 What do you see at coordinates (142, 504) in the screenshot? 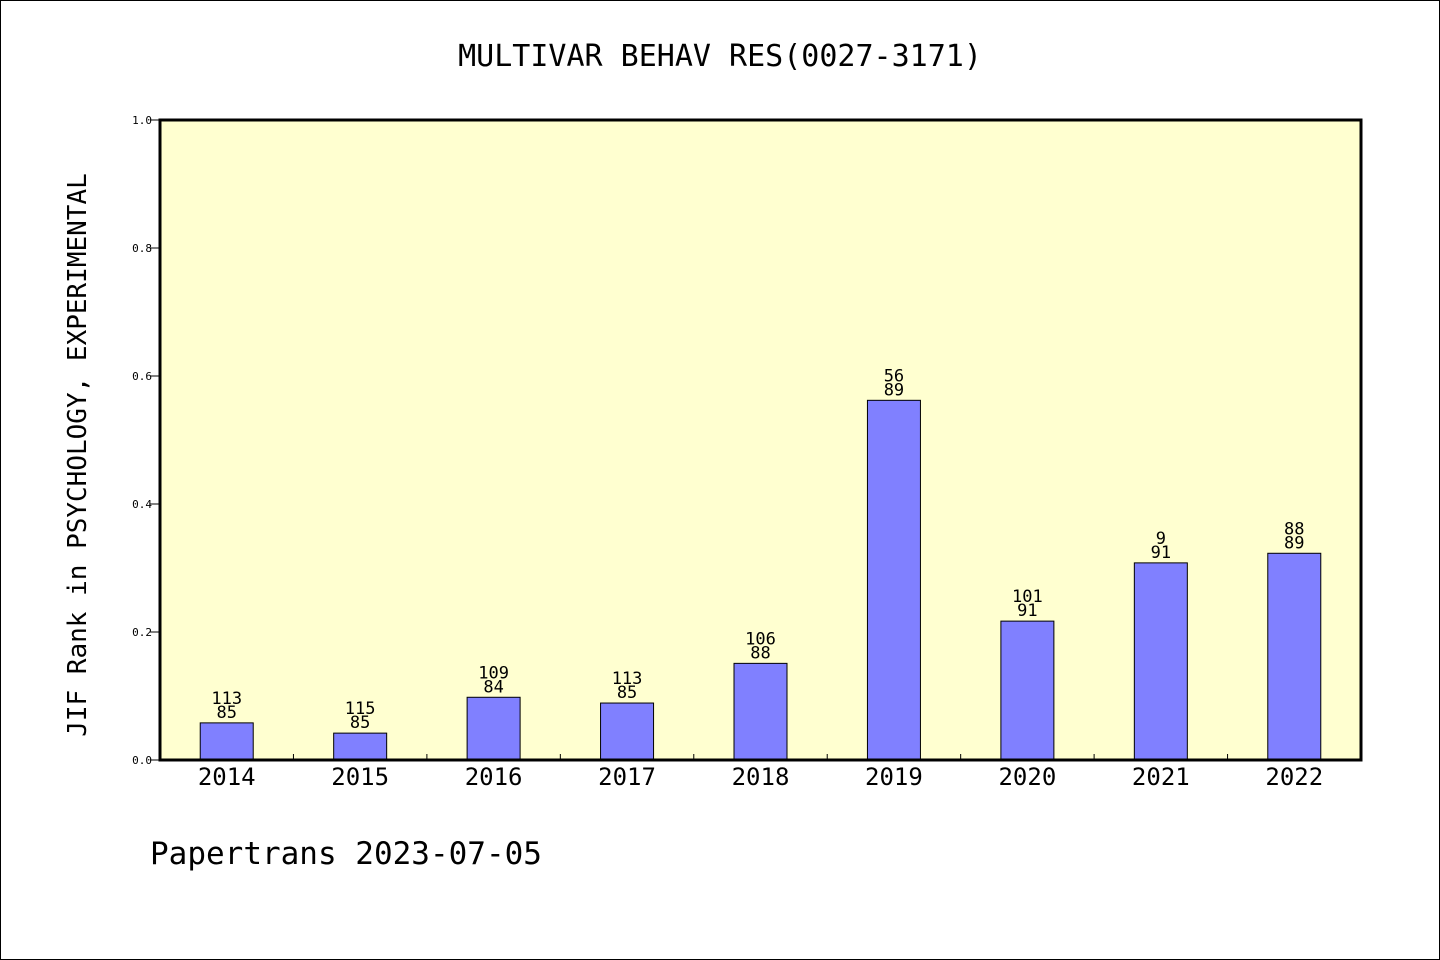
I see `y-tick-label: 0.4` at bounding box center [142, 504].